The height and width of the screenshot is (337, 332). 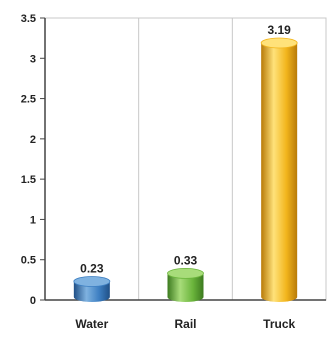 What do you see at coordinates (279, 324) in the screenshot?
I see `x-tick-label-truck: Truck` at bounding box center [279, 324].